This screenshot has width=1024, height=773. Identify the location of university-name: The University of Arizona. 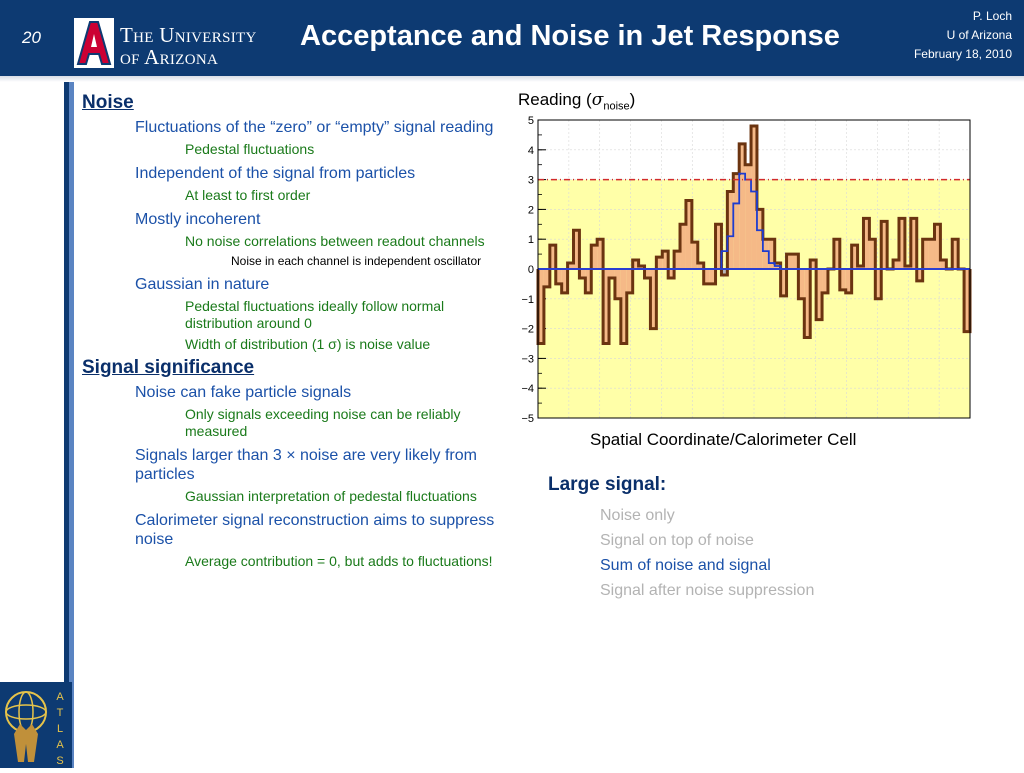
(192, 46).